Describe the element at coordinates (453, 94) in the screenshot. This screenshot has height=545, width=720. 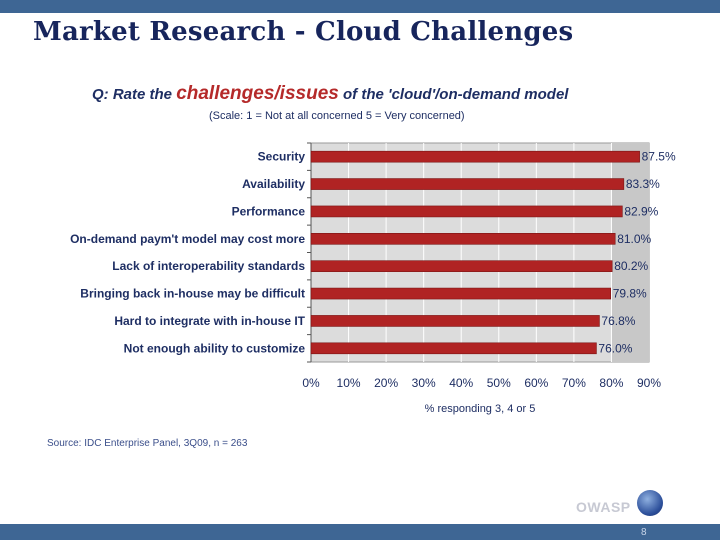
I see `question-suffix: of the 'cloud'/on-demand model` at that location.